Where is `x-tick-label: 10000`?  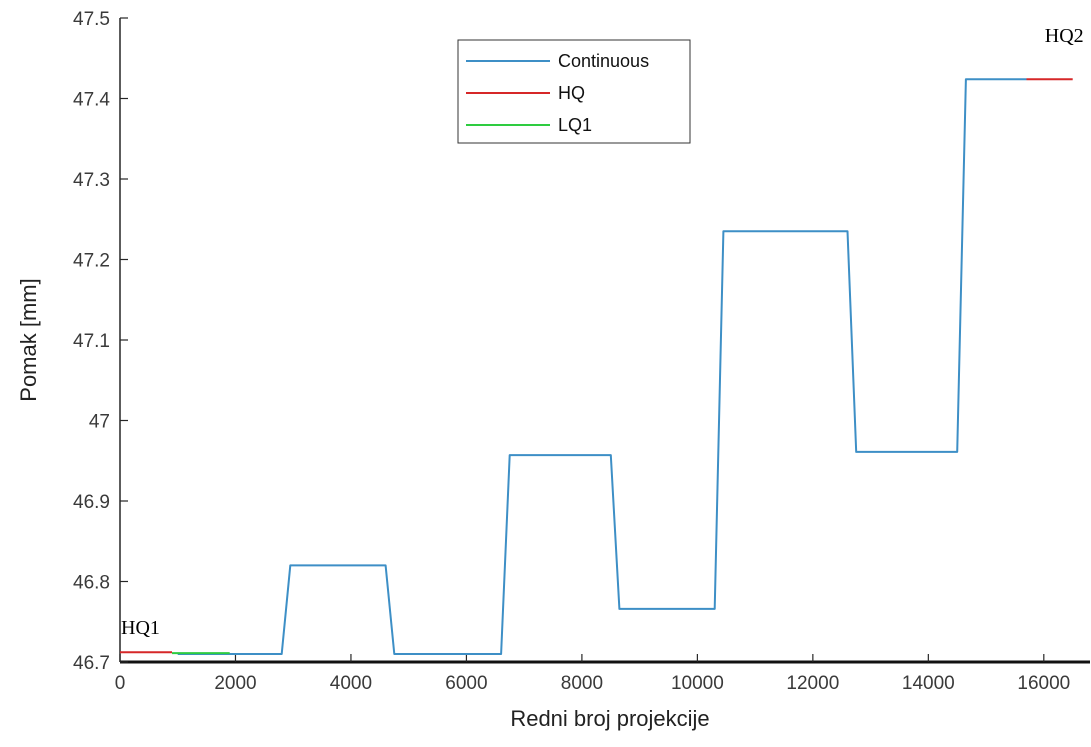
x-tick-label: 10000 is located at coordinates (697, 683).